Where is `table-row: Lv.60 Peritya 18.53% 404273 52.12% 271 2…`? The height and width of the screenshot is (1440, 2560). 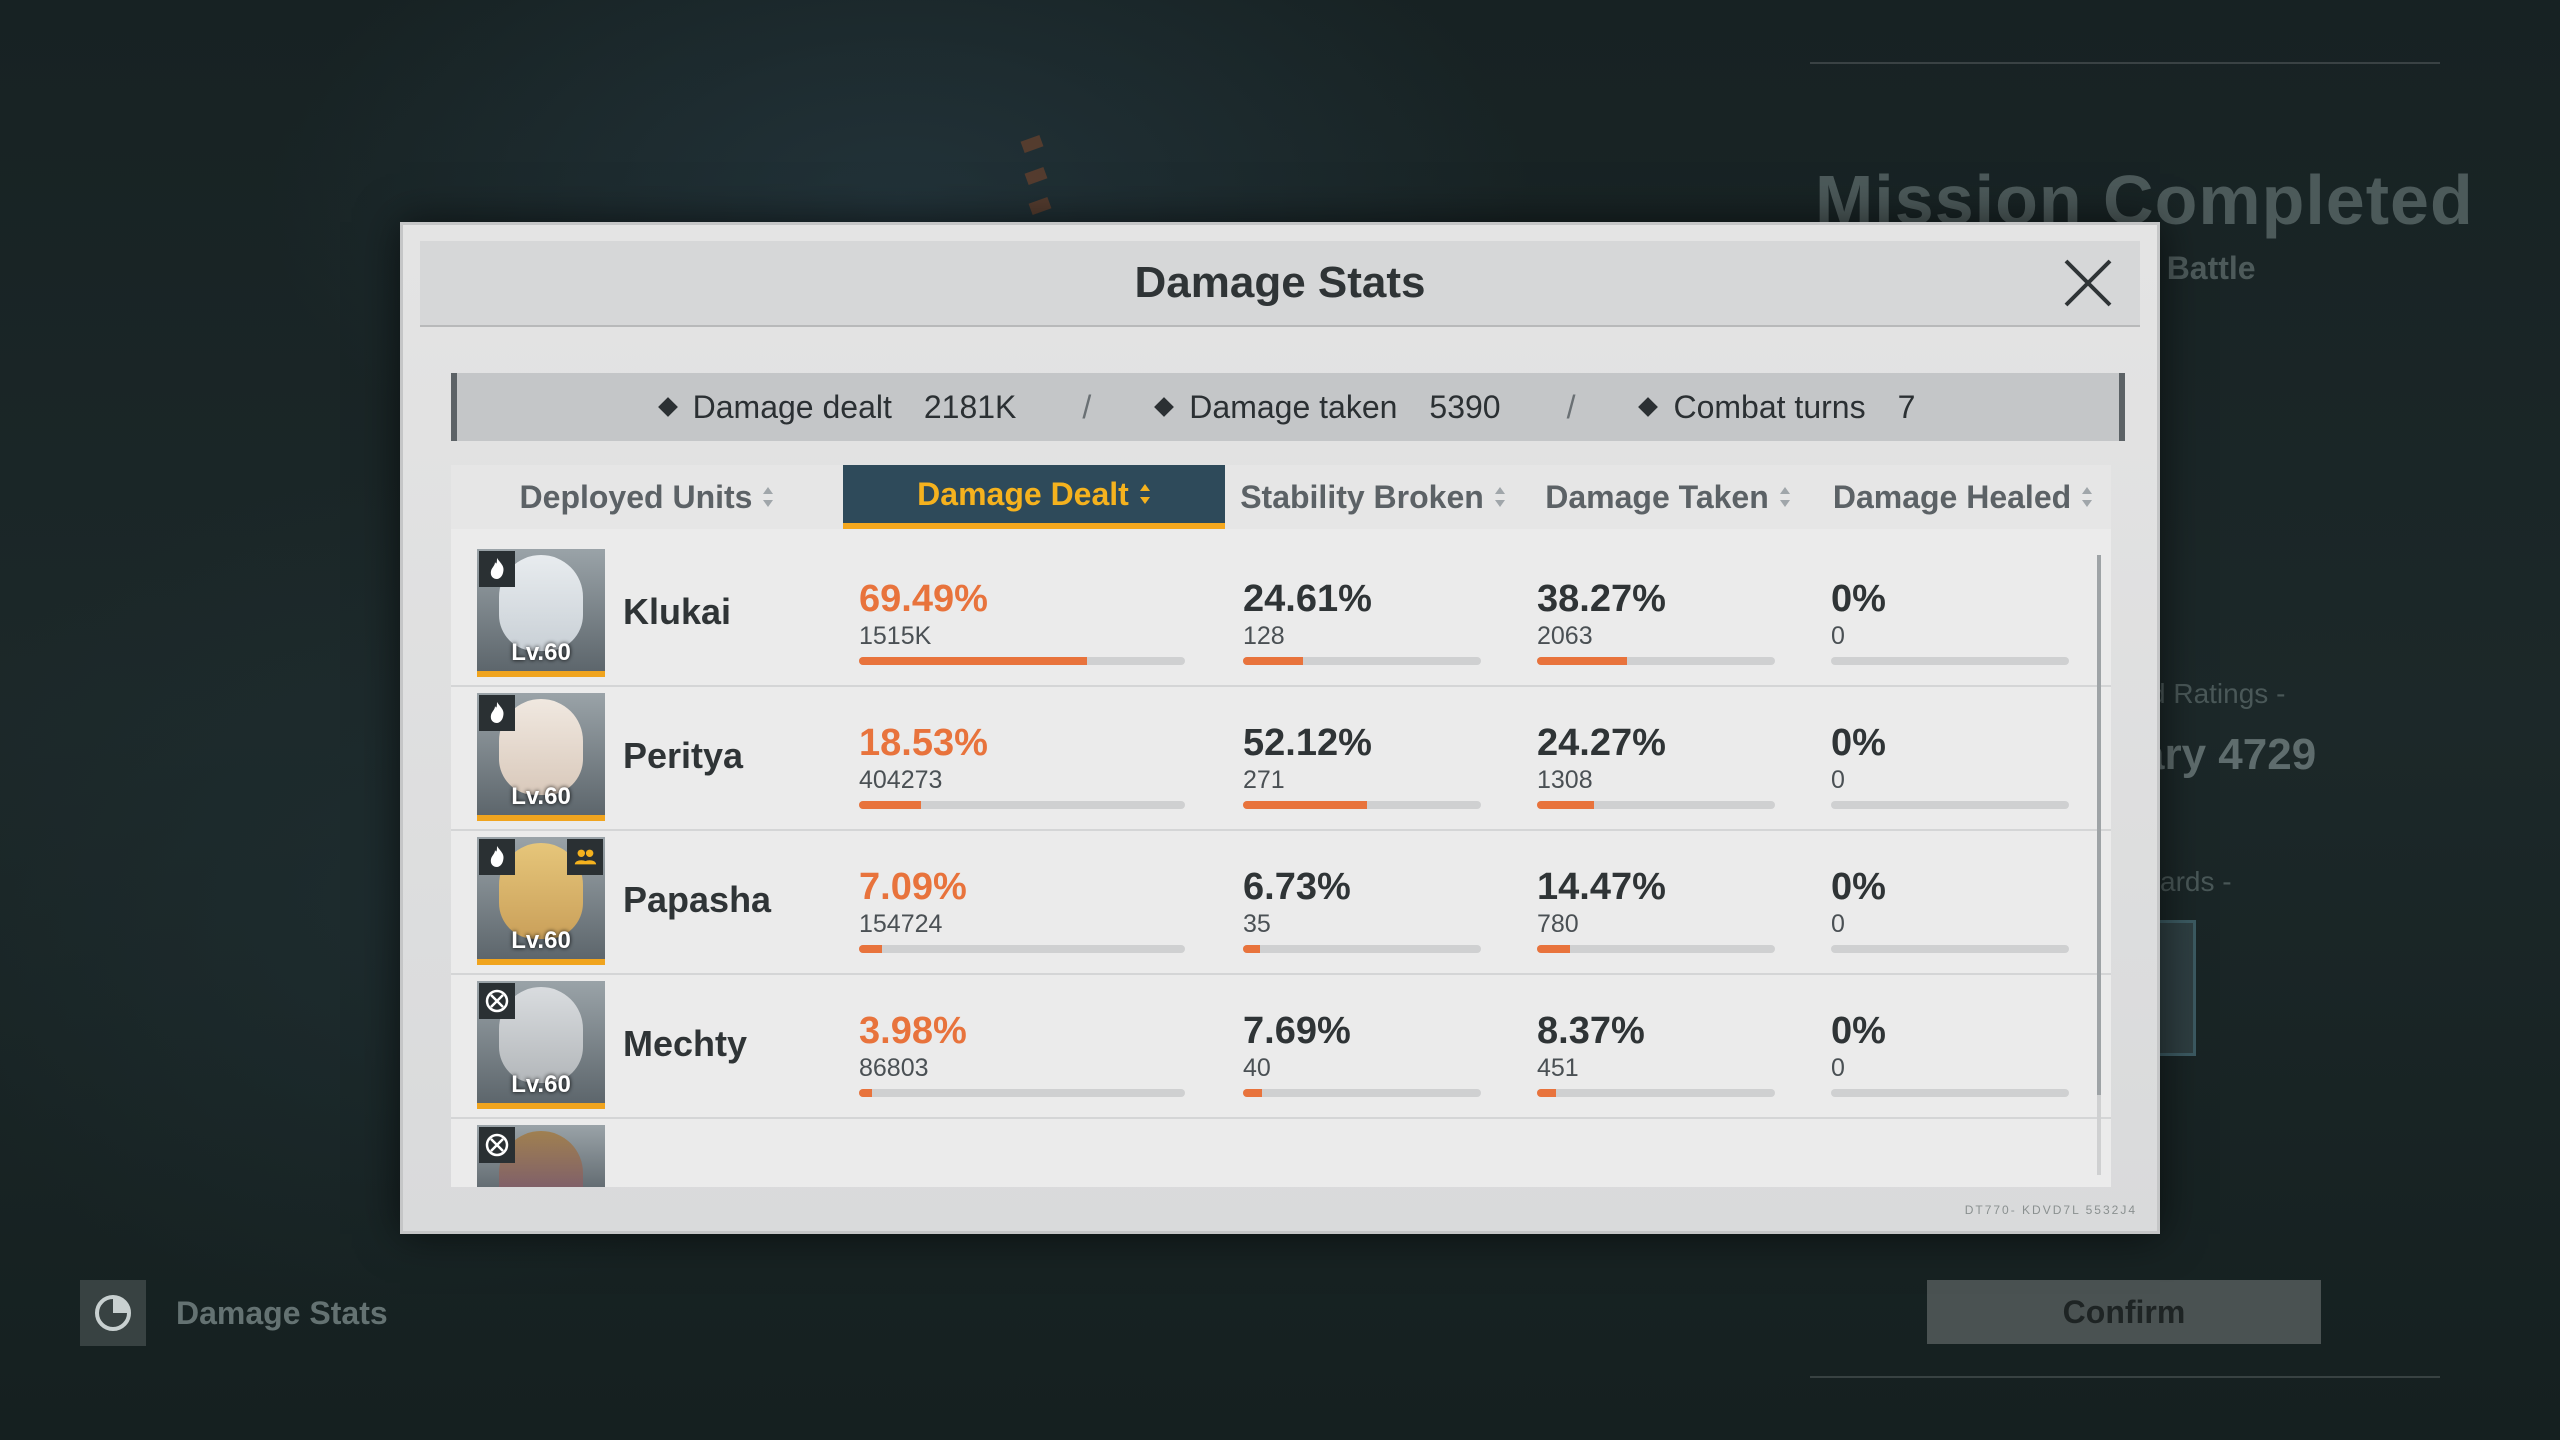
table-row: Lv.60 Peritya 18.53% 404273 52.12% 271 2… is located at coordinates (1281, 758).